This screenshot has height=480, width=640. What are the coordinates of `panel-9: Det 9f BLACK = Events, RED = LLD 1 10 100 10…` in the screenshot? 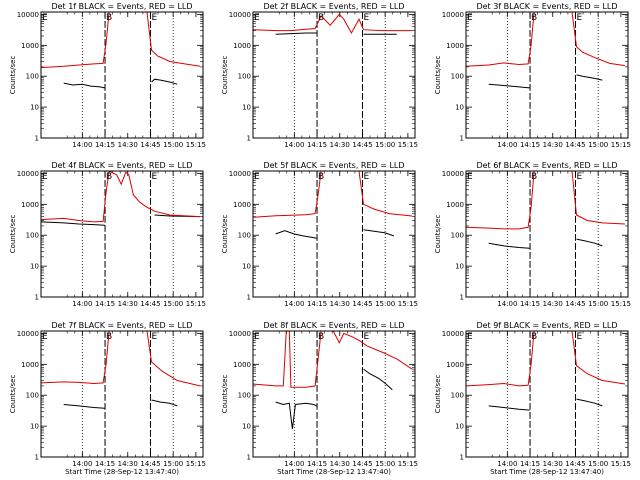 It's located at (532, 398).